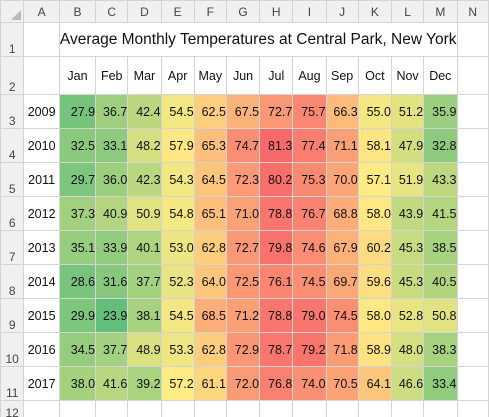 This screenshot has width=489, height=417. I want to click on temperature-cell: 66.3, so click(342, 111).